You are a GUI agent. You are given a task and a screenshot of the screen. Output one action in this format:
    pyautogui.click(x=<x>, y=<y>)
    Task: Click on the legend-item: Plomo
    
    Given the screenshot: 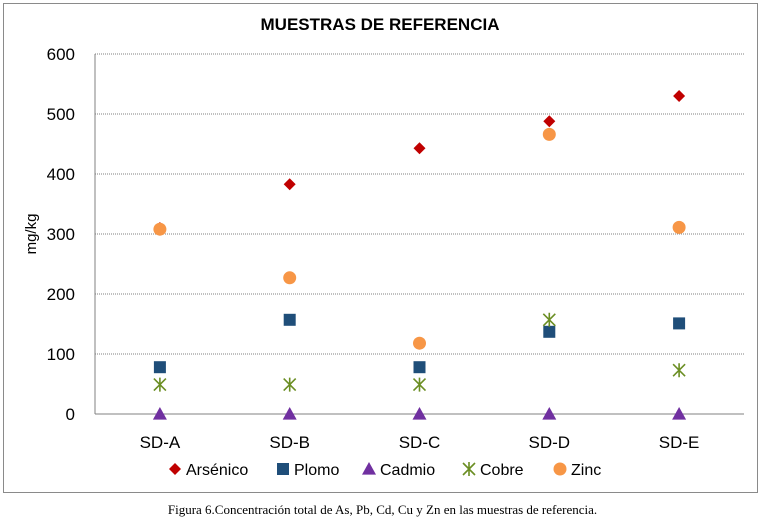 What is the action you would take?
    pyautogui.click(x=308, y=470)
    